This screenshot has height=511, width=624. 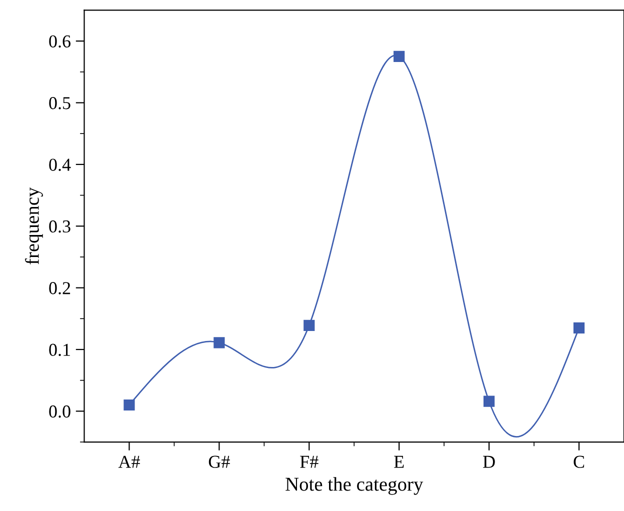 I want to click on y-tick-label: 0.0, so click(x=59, y=411).